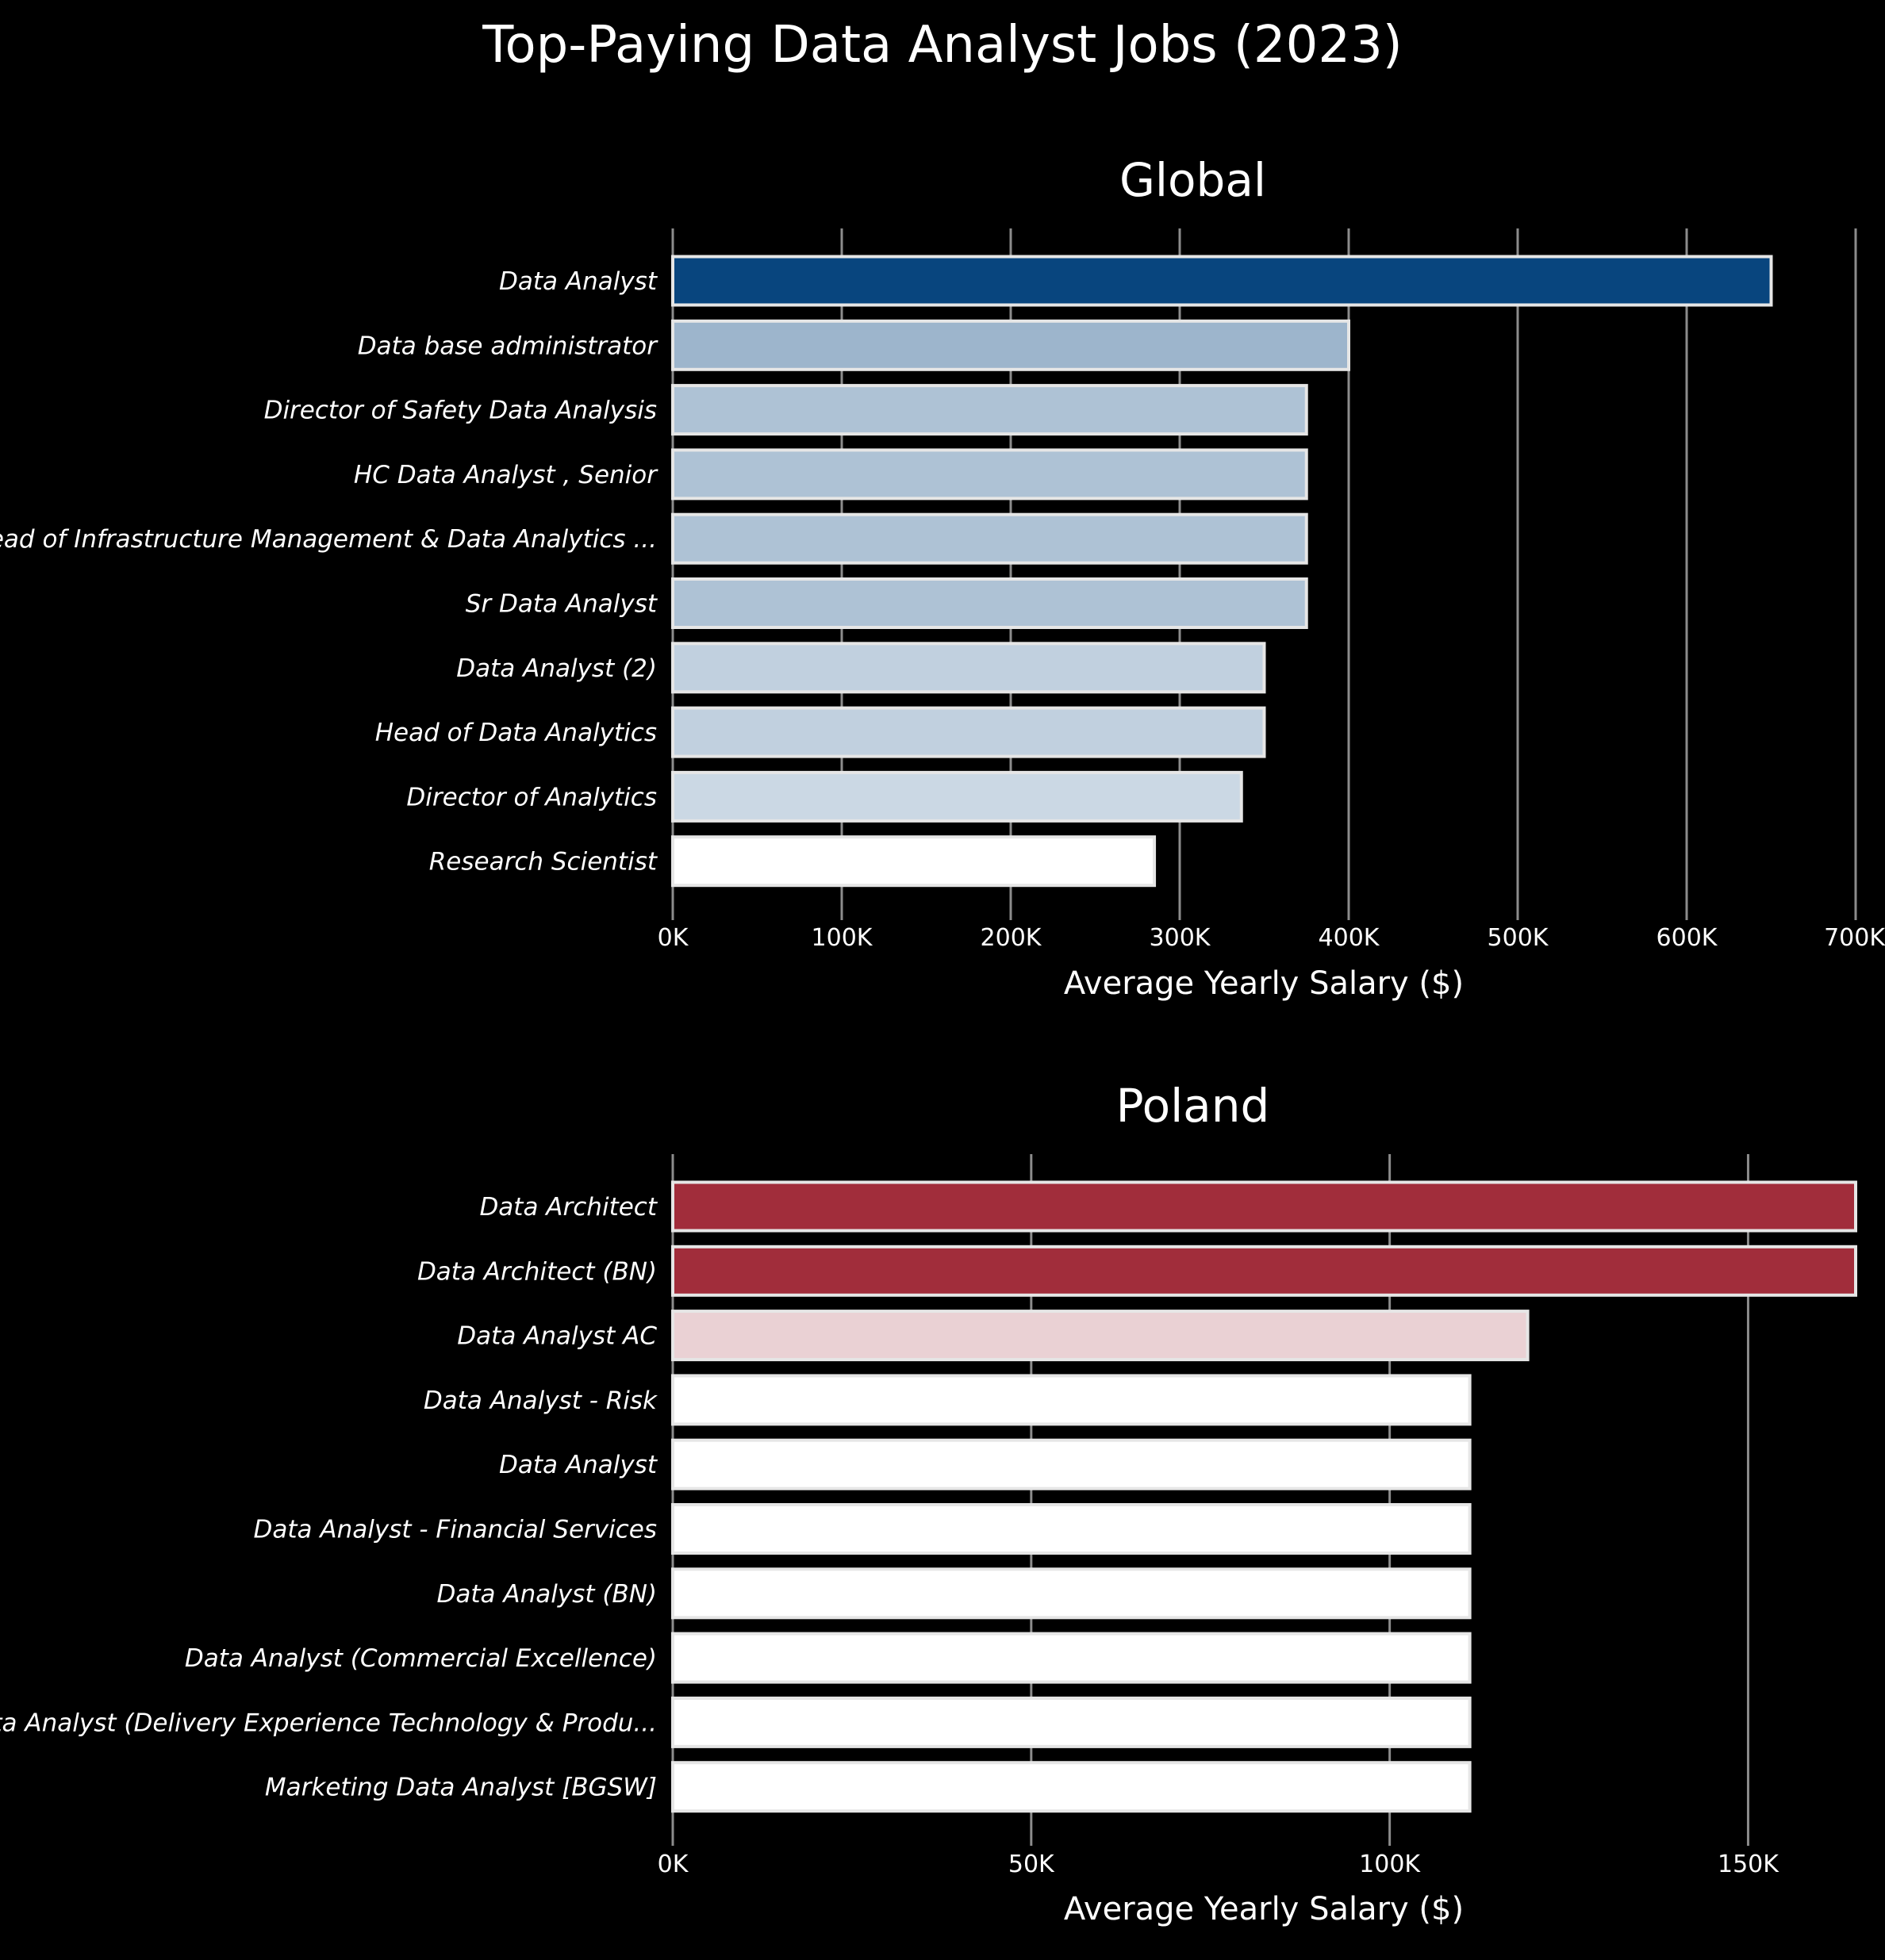 This screenshot has height=1960, width=1885. Describe the element at coordinates (1011, 938) in the screenshot. I see `global-x-tick-label: 200K` at that location.